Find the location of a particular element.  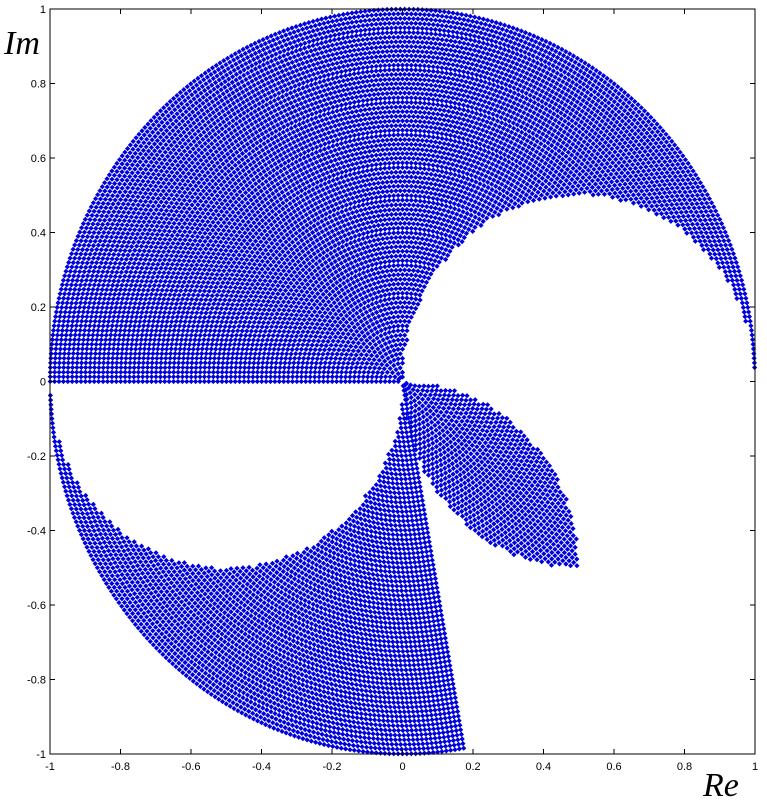

x-tick-label: 0.8 is located at coordinates (684, 767).